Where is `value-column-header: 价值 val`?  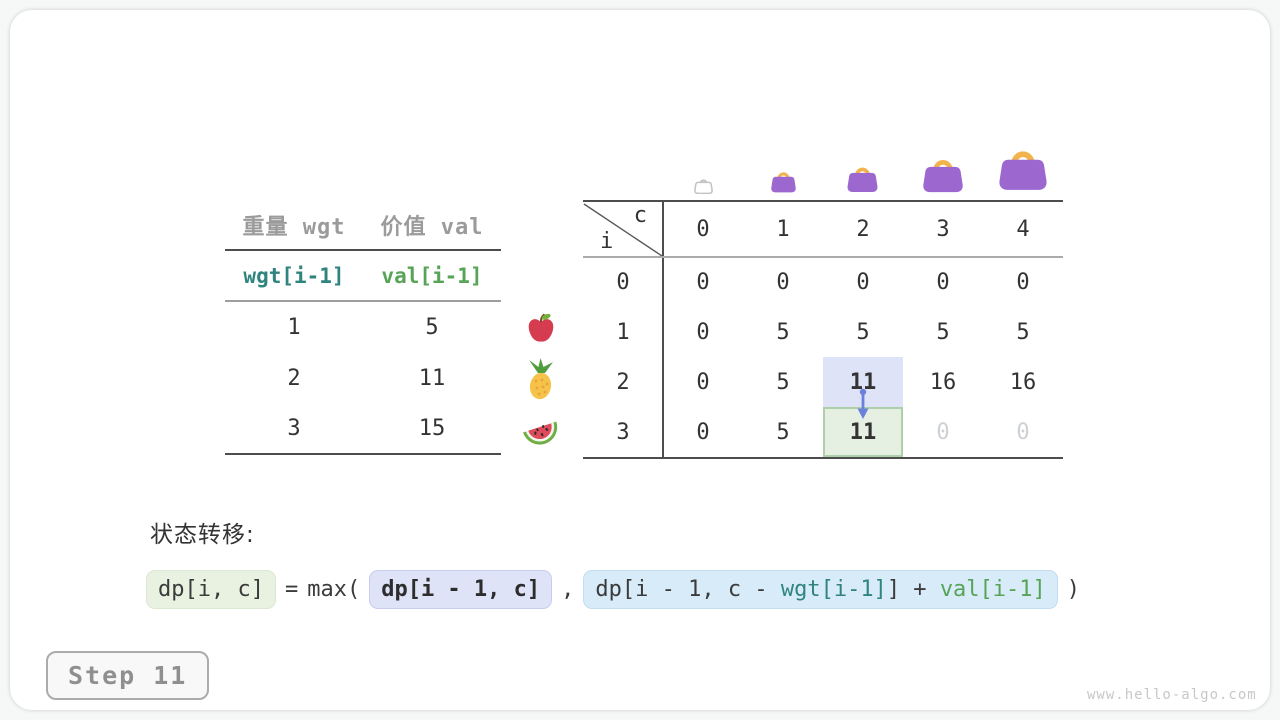
value-column-header: 价值 val is located at coordinates (432, 227).